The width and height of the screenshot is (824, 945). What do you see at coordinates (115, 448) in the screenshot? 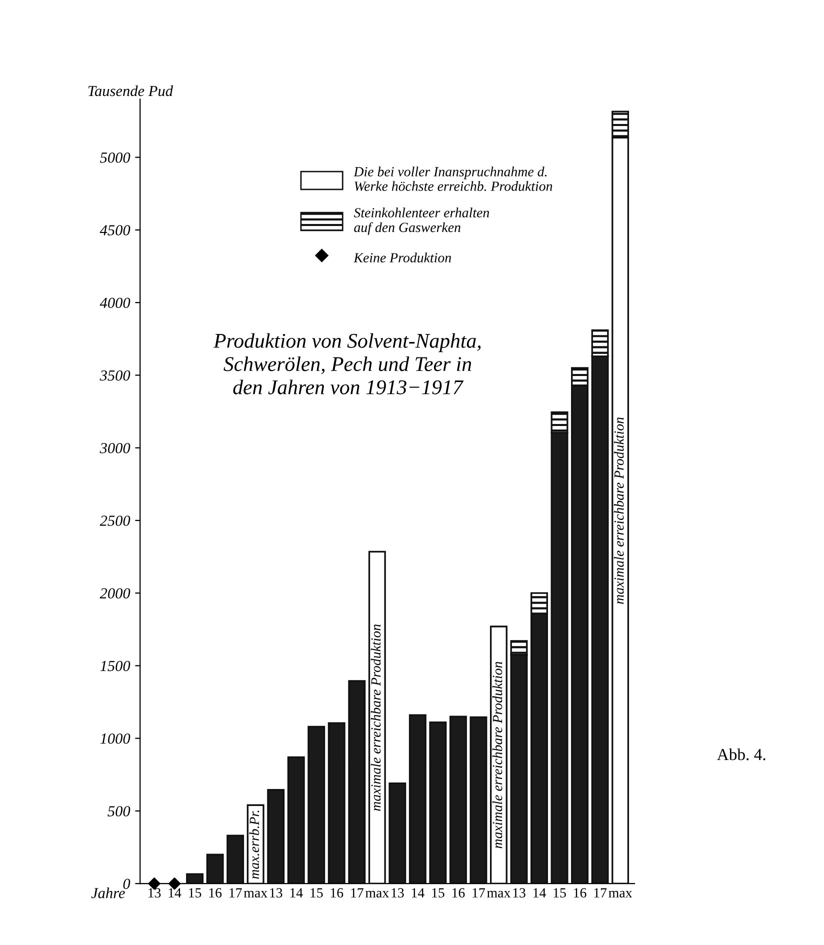
I see `y-tick-label: 3000` at bounding box center [115, 448].